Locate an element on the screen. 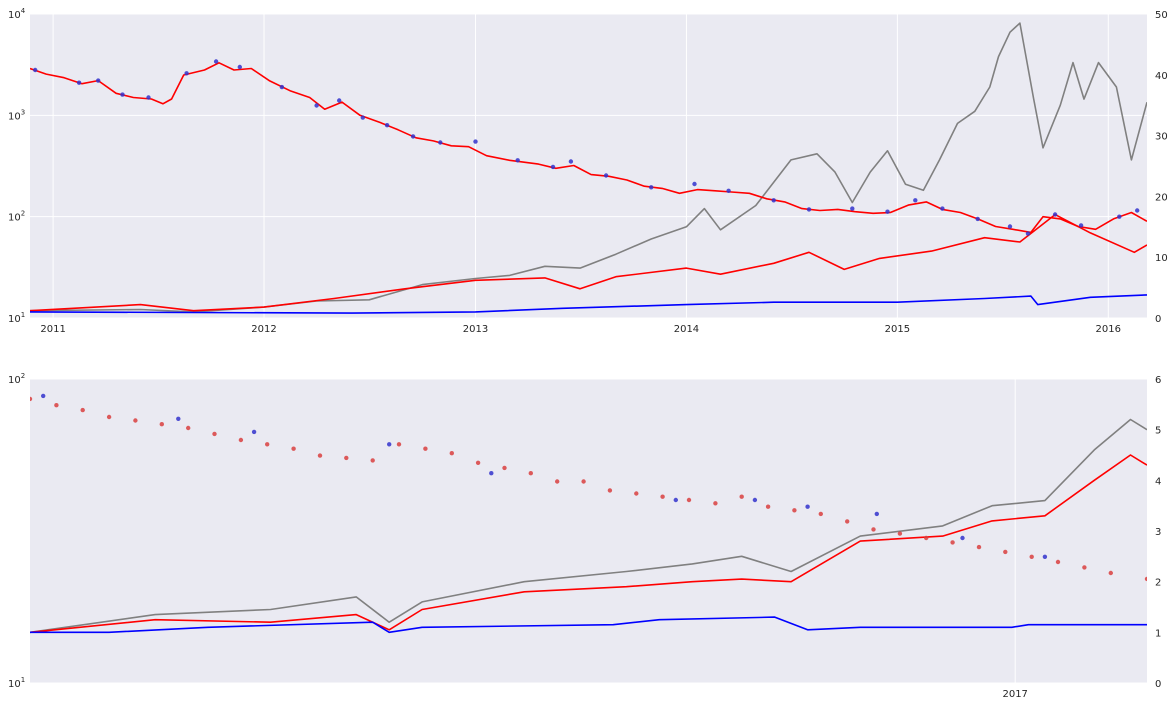 This screenshot has height=706, width=1172. bottom-panel-y-left-tick-label: 10¹ is located at coordinates (16, 683).